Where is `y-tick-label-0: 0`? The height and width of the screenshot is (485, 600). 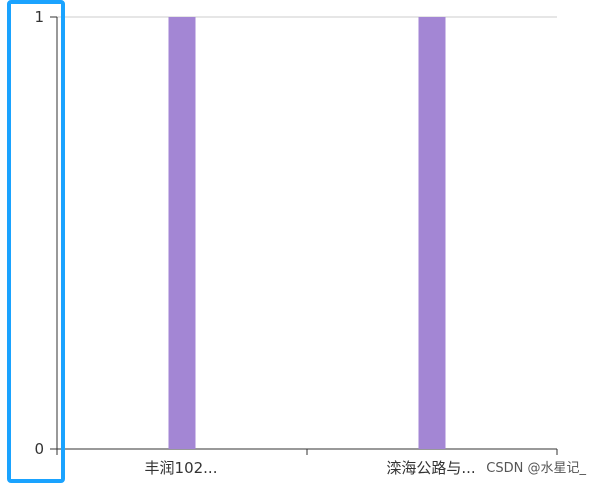 y-tick-label-0: 0 is located at coordinates (39, 449).